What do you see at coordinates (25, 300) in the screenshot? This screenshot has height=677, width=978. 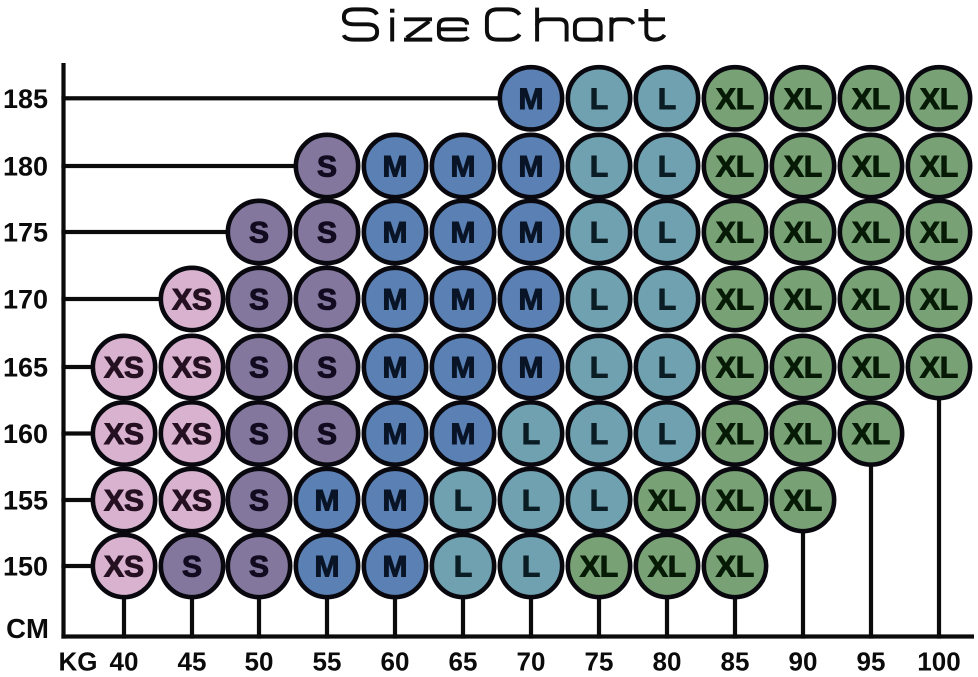 I see `svg-text: 170` at bounding box center [25, 300].